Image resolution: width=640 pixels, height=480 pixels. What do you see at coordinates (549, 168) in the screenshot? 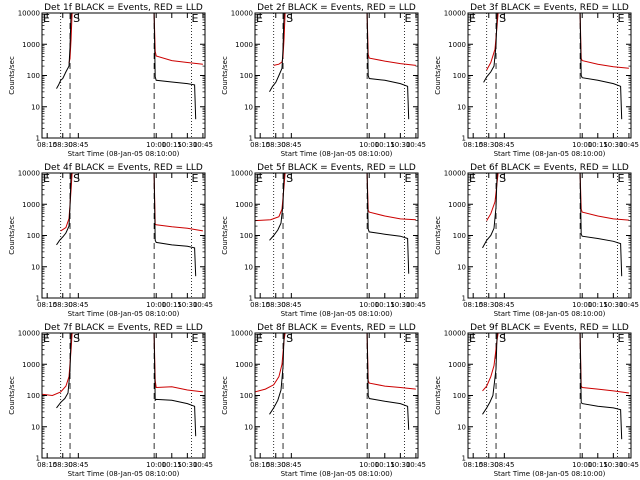
I see `chart-title: Det 6f BLACK = Events, RED = LLD` at bounding box center [549, 168].